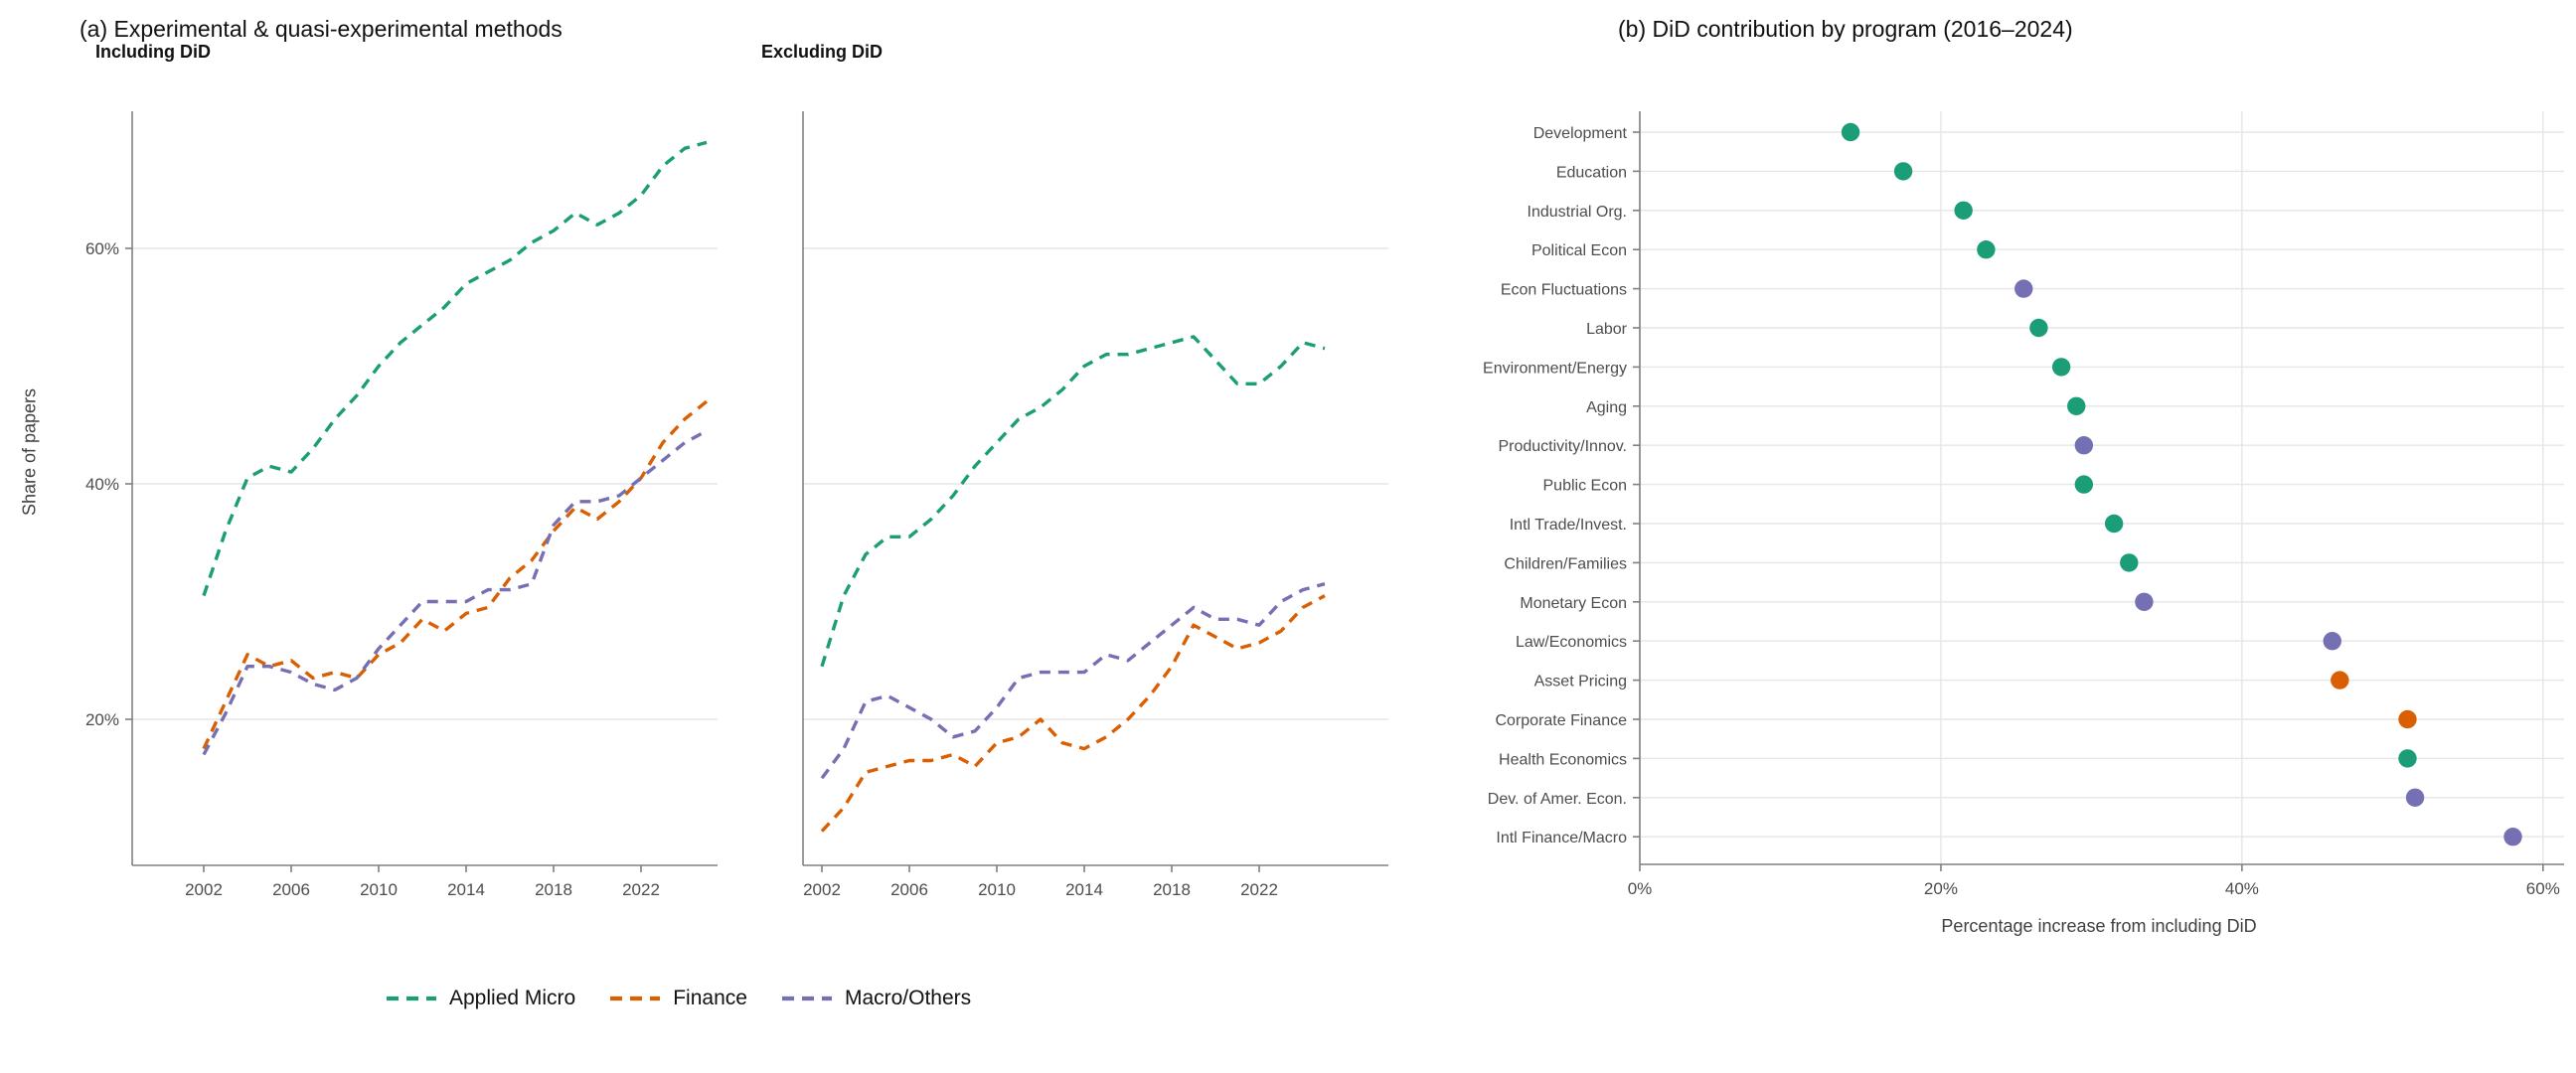 This screenshot has height=1073, width=2576. Describe the element at coordinates (2038, 328) in the screenshot. I see `dot-labor` at that location.